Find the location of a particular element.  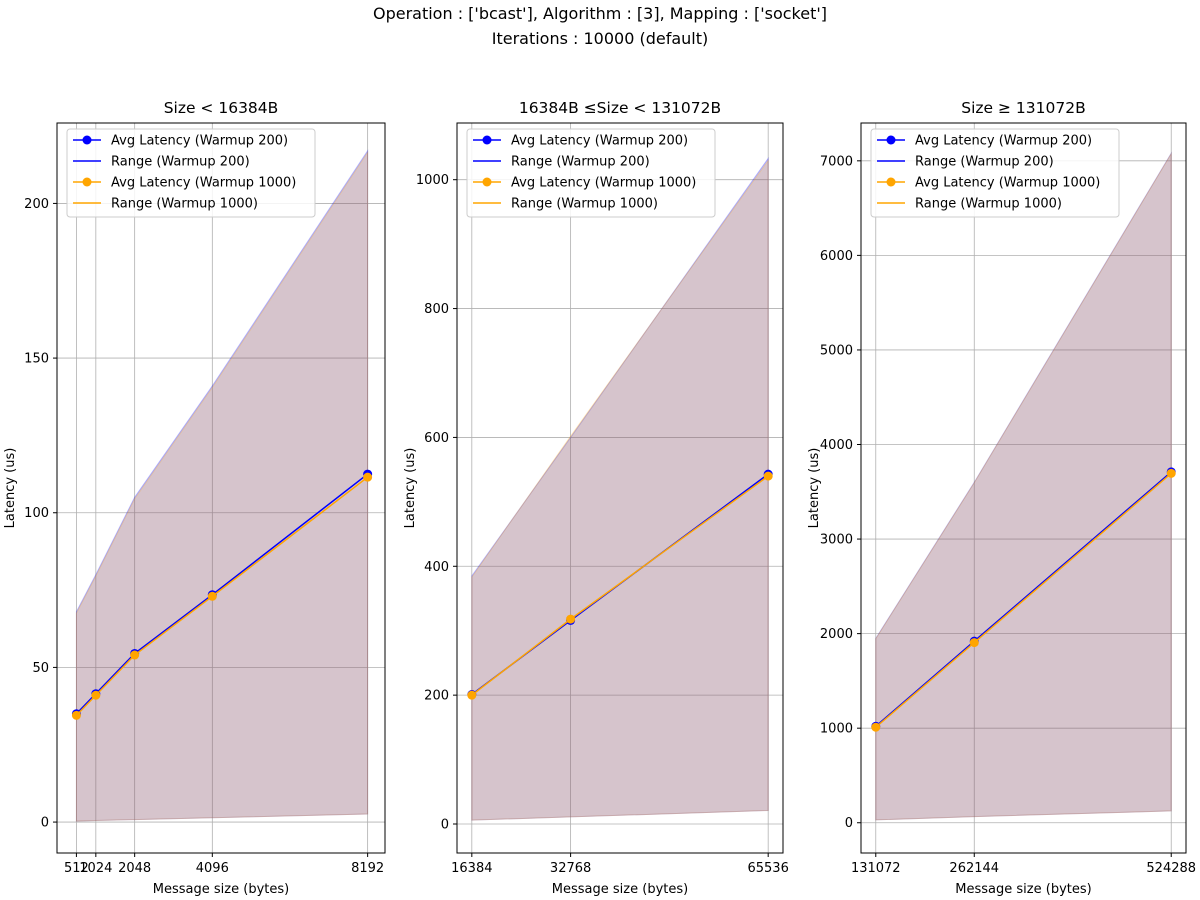

x-tick-label: 262144 is located at coordinates (974, 868).